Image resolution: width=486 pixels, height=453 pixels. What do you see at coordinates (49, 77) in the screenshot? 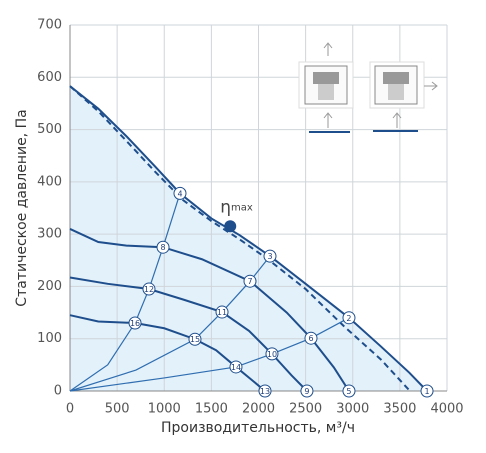
I see `y-tick-label: 600` at bounding box center [49, 77].